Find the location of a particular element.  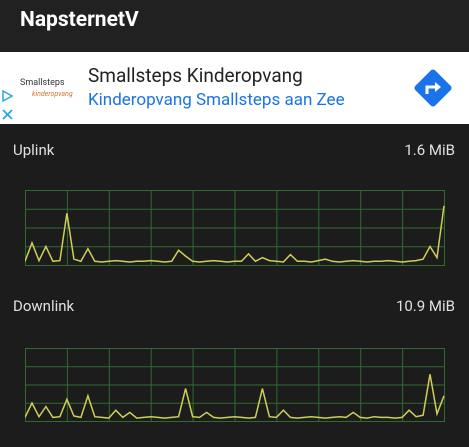

ad-headline: Smallsteps Kinderopvang is located at coordinates (195, 75).